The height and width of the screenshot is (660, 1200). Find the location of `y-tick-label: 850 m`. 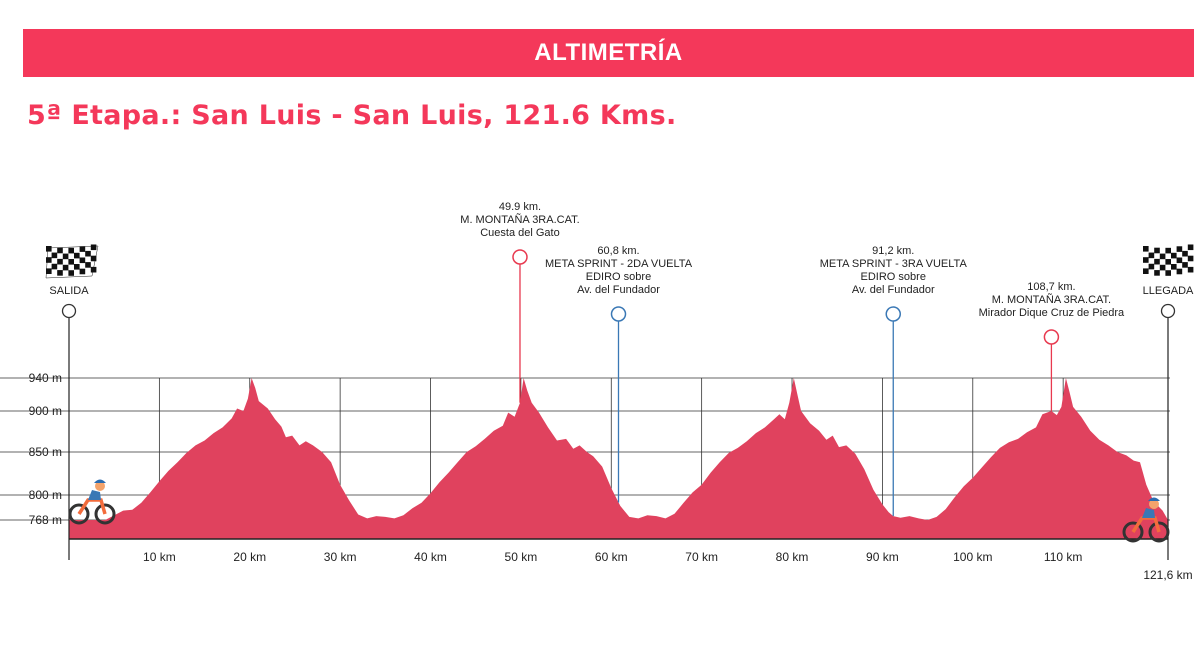

y-tick-label: 850 m is located at coordinates (45, 452).